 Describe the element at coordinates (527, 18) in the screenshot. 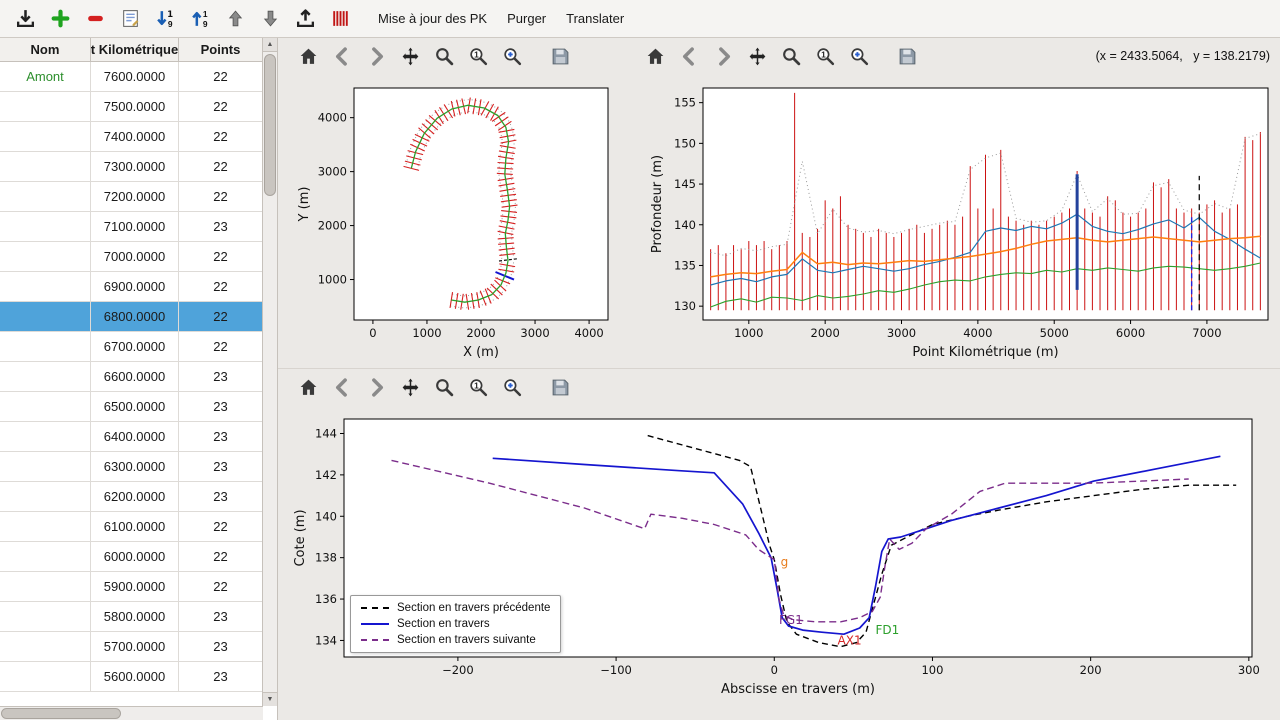

I see `purge-button: Purger` at that location.